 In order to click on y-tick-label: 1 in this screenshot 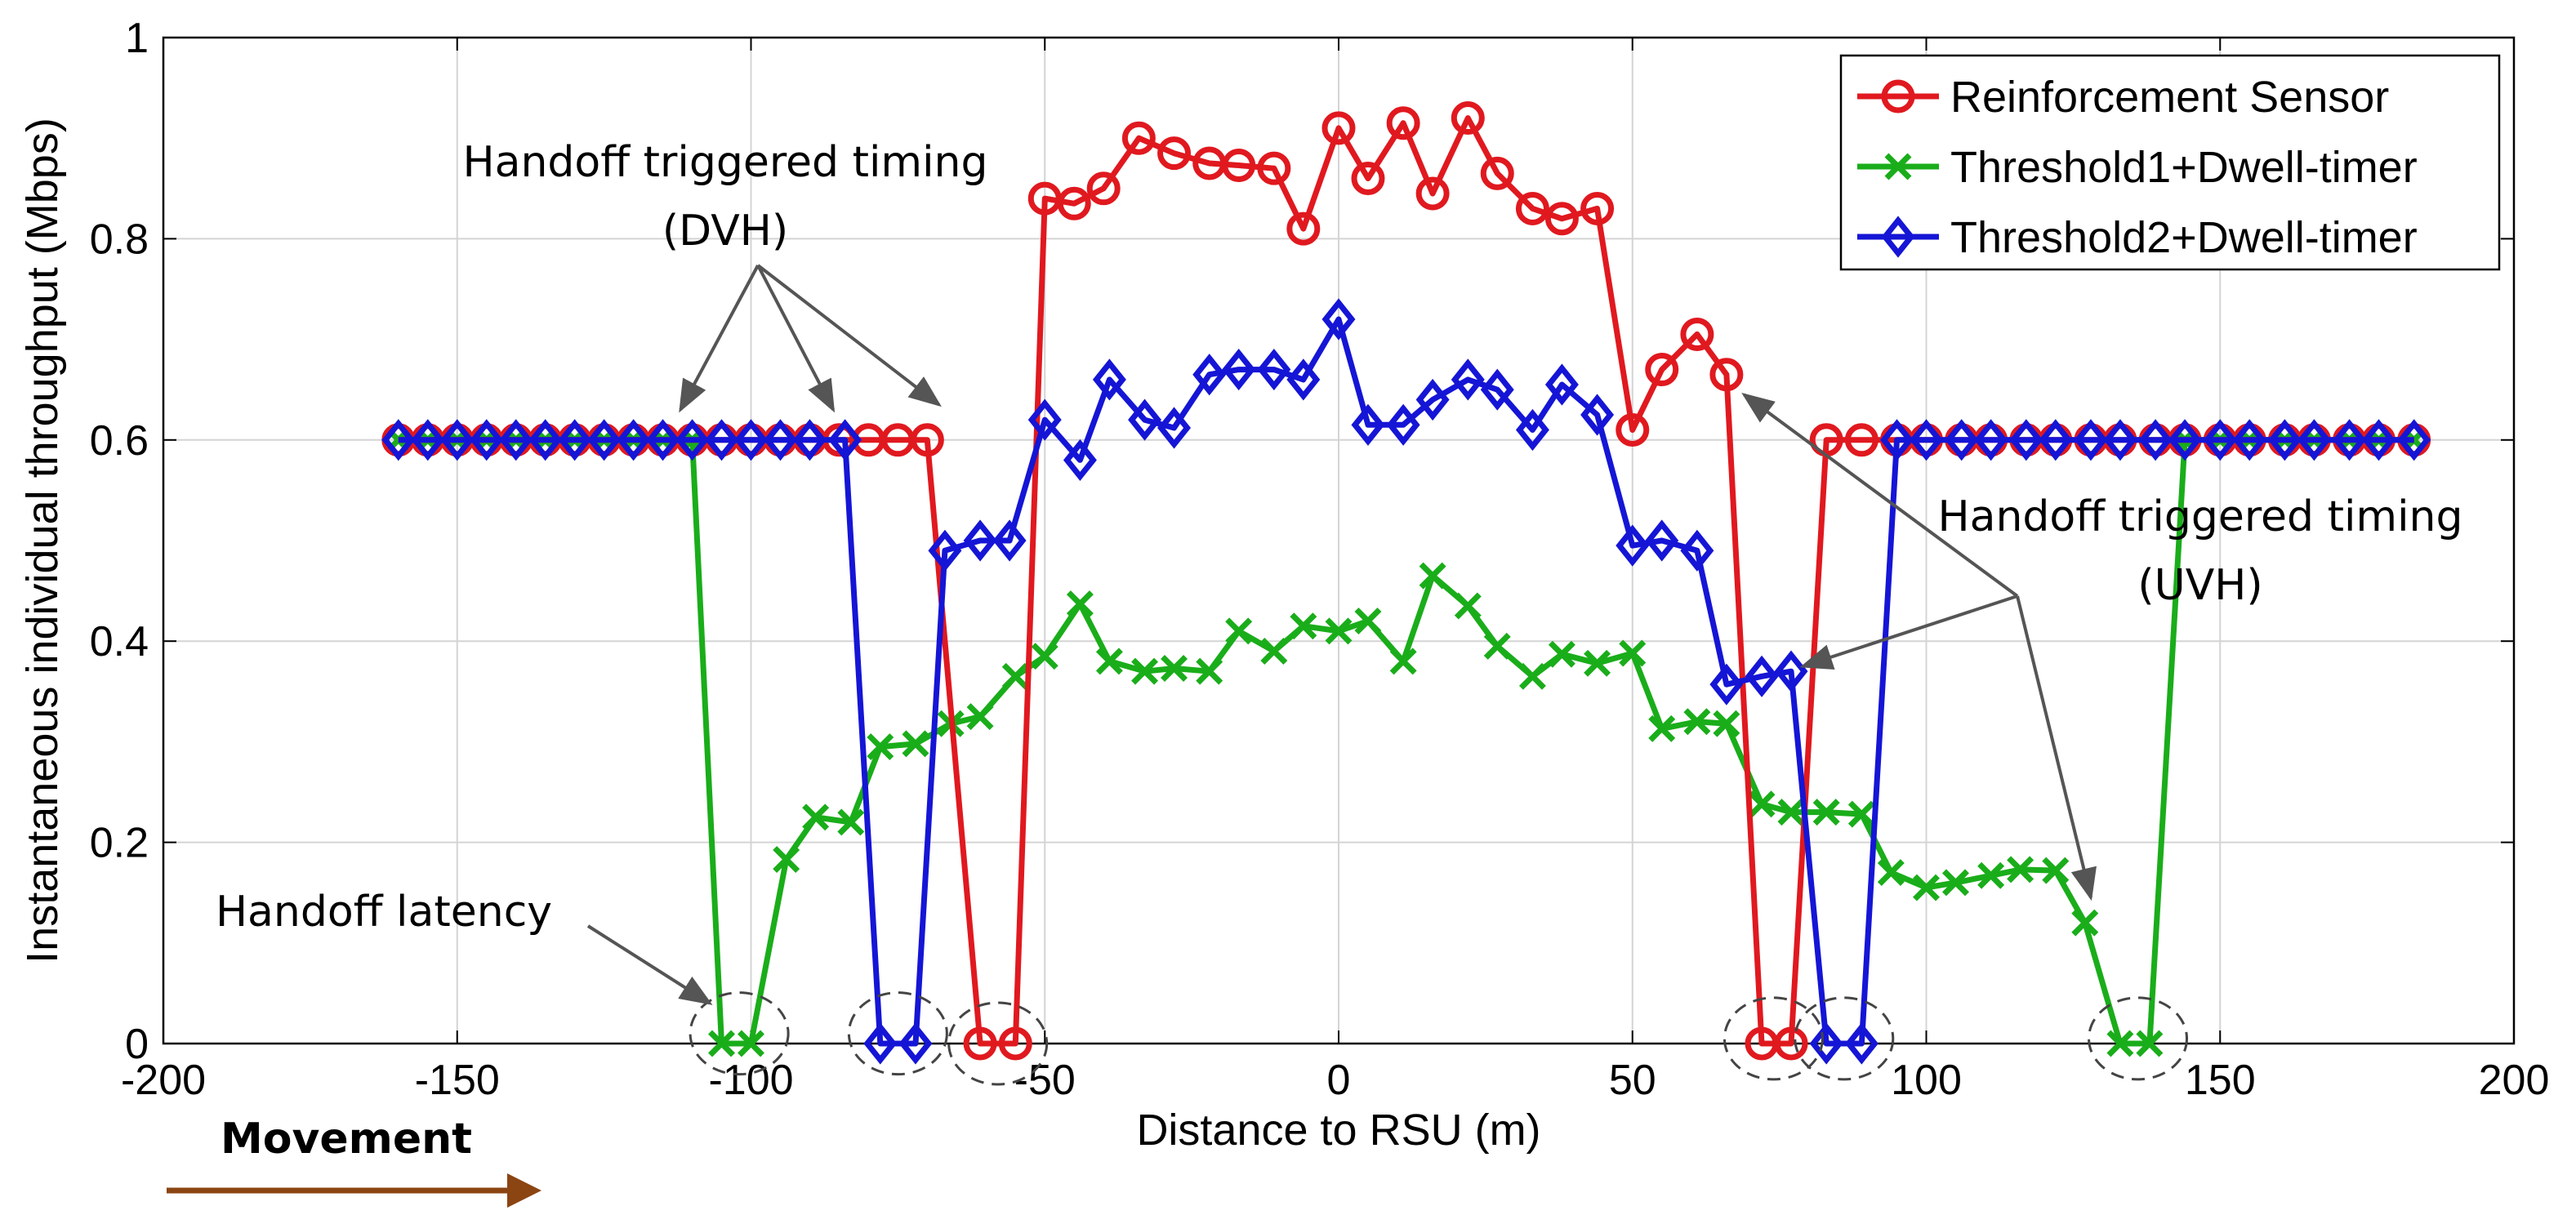, I will do `click(137, 38)`.